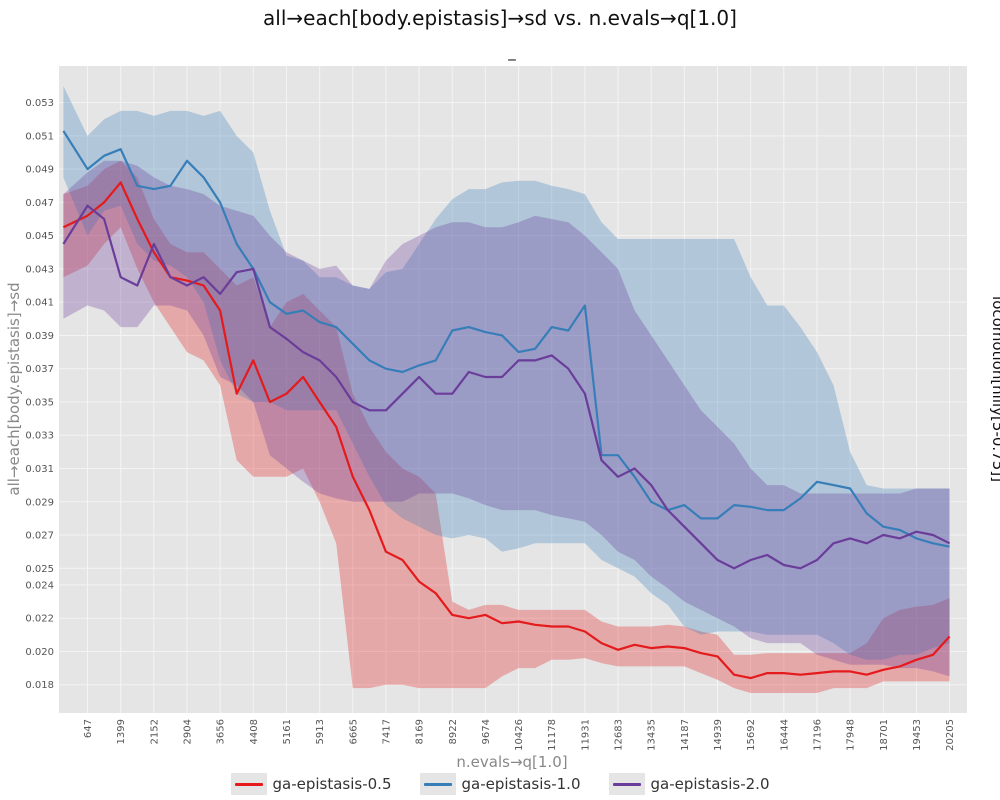 The width and height of the screenshot is (1000, 800). Describe the element at coordinates (320, 731) in the screenshot. I see `x-tick-label-7: 5913` at that location.